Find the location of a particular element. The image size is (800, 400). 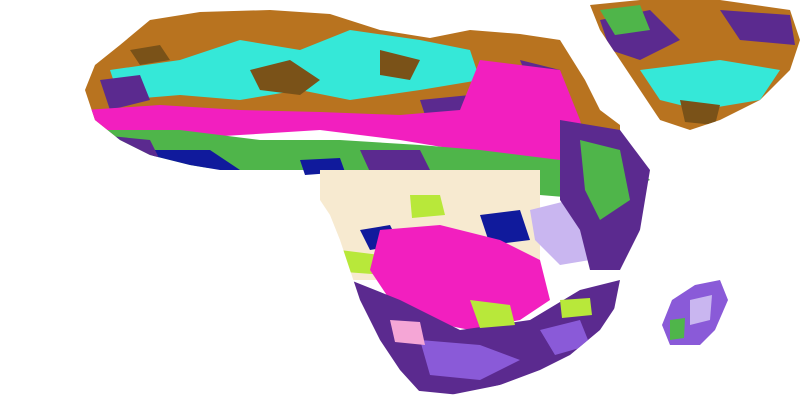

arabia-green is located at coordinates (625, 20).